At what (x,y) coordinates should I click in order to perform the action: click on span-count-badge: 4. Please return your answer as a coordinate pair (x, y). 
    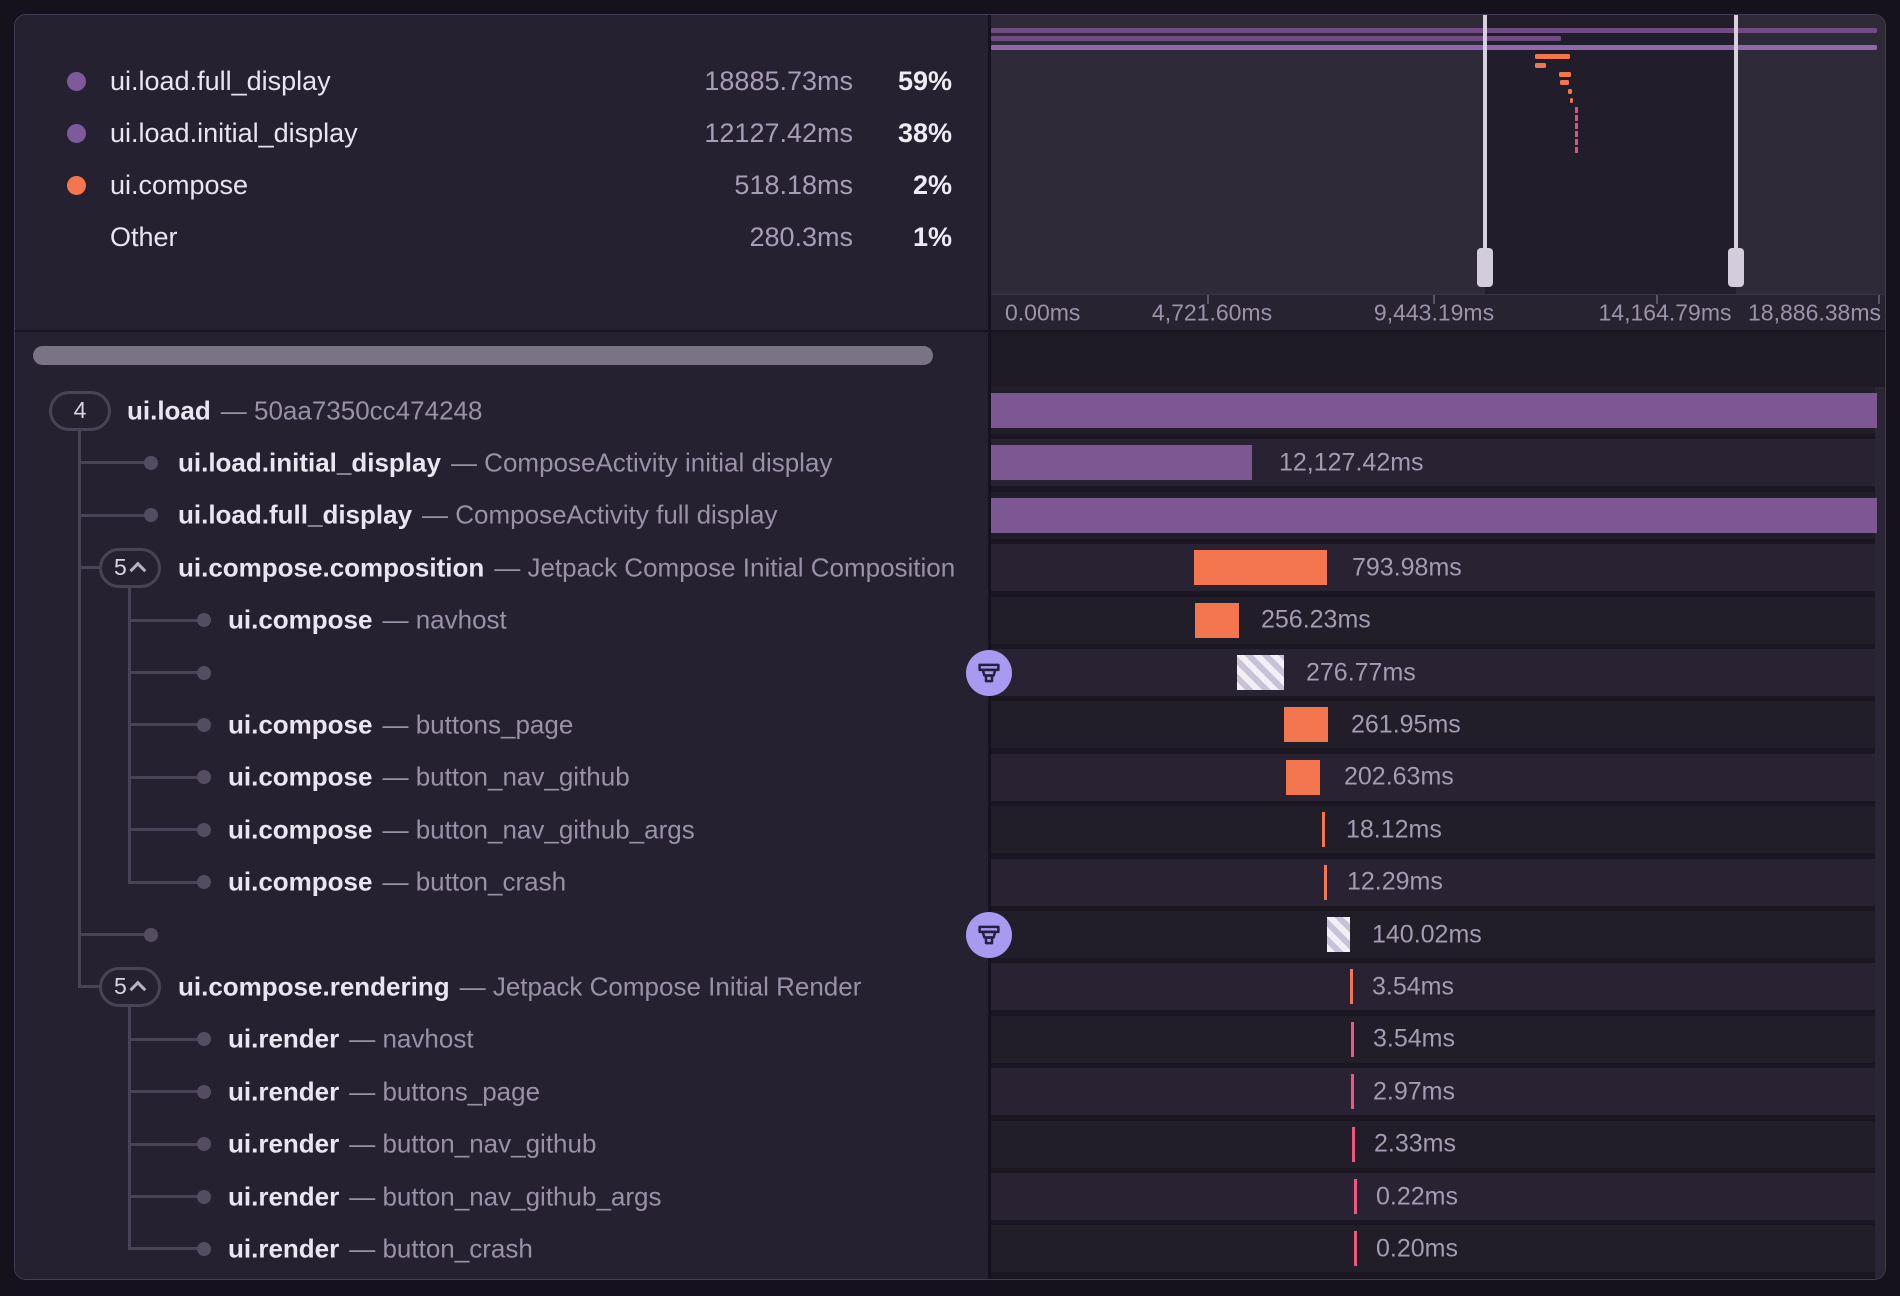
    Looking at the image, I should click on (80, 410).